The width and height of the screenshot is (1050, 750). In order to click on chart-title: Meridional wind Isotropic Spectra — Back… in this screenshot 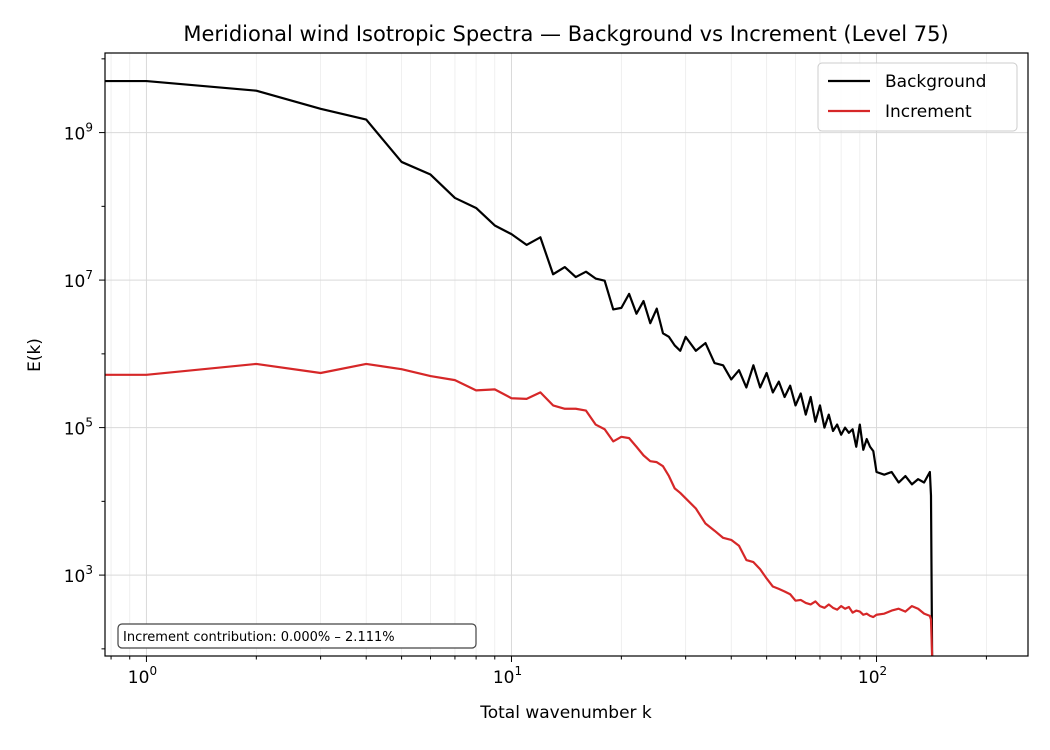, I will do `click(565, 34)`.